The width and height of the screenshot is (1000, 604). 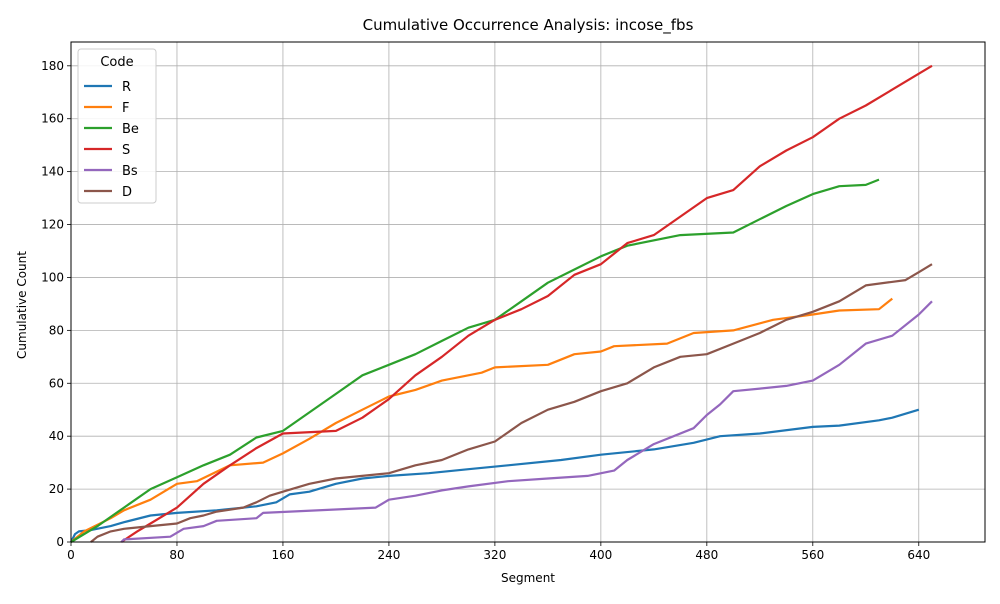 I want to click on y-tick-label: 160, so click(x=52, y=119).